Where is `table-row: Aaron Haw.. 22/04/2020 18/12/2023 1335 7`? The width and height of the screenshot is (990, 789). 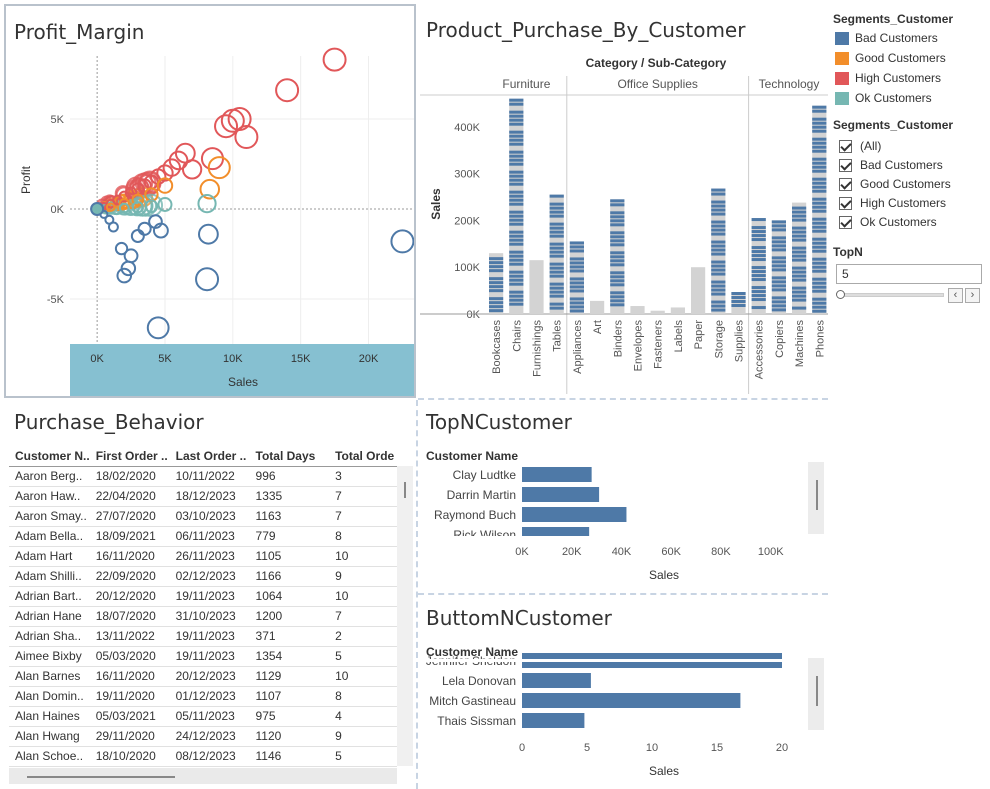 table-row: Aaron Haw.. 22/04/2020 18/12/2023 1335 7 is located at coordinates (203, 496).